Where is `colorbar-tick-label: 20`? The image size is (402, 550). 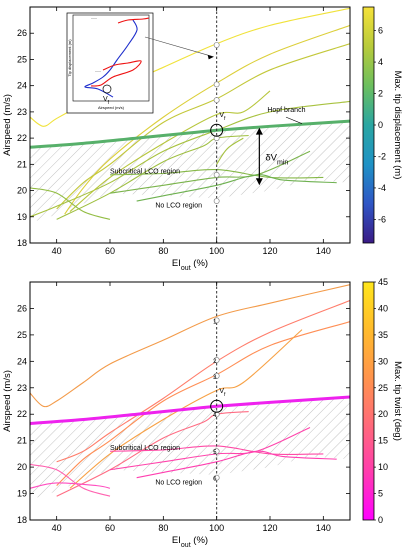
colorbar-tick-label: 20 is located at coordinates (383, 414).